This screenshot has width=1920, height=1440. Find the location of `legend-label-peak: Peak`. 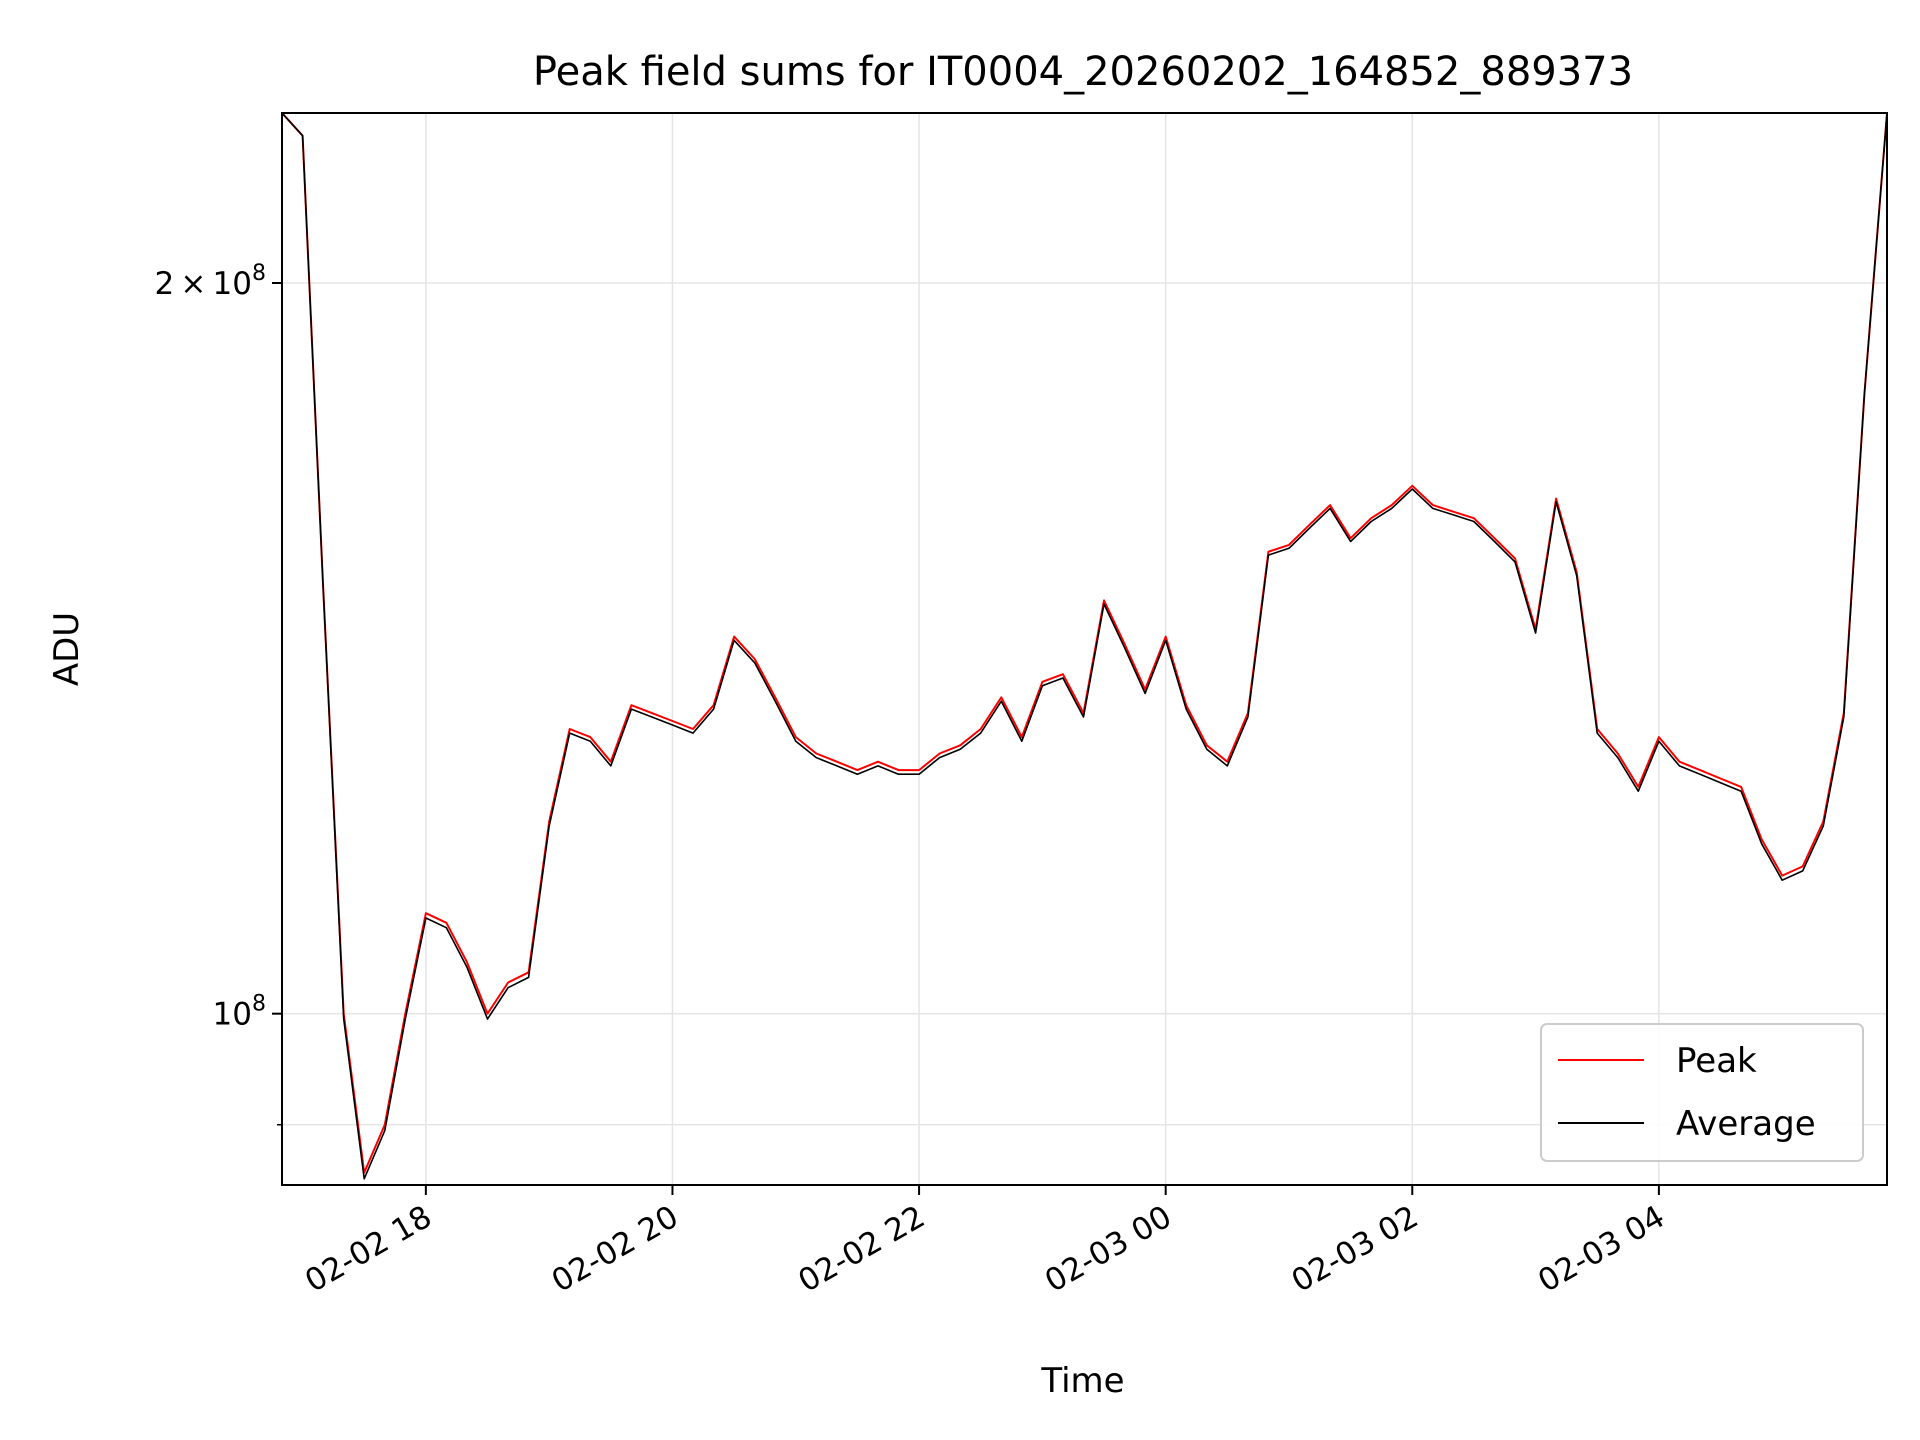

legend-label-peak: Peak is located at coordinates (1716, 1061).